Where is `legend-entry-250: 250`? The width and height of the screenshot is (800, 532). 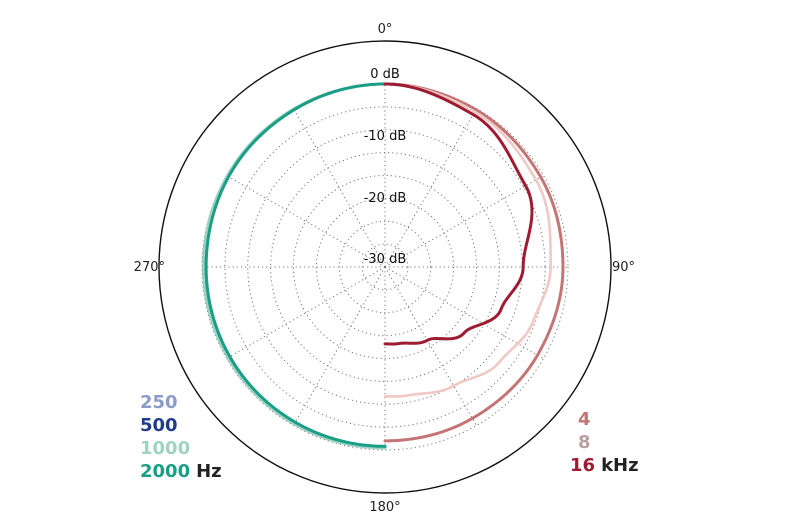
legend-entry-250: 250 is located at coordinates (181, 402).